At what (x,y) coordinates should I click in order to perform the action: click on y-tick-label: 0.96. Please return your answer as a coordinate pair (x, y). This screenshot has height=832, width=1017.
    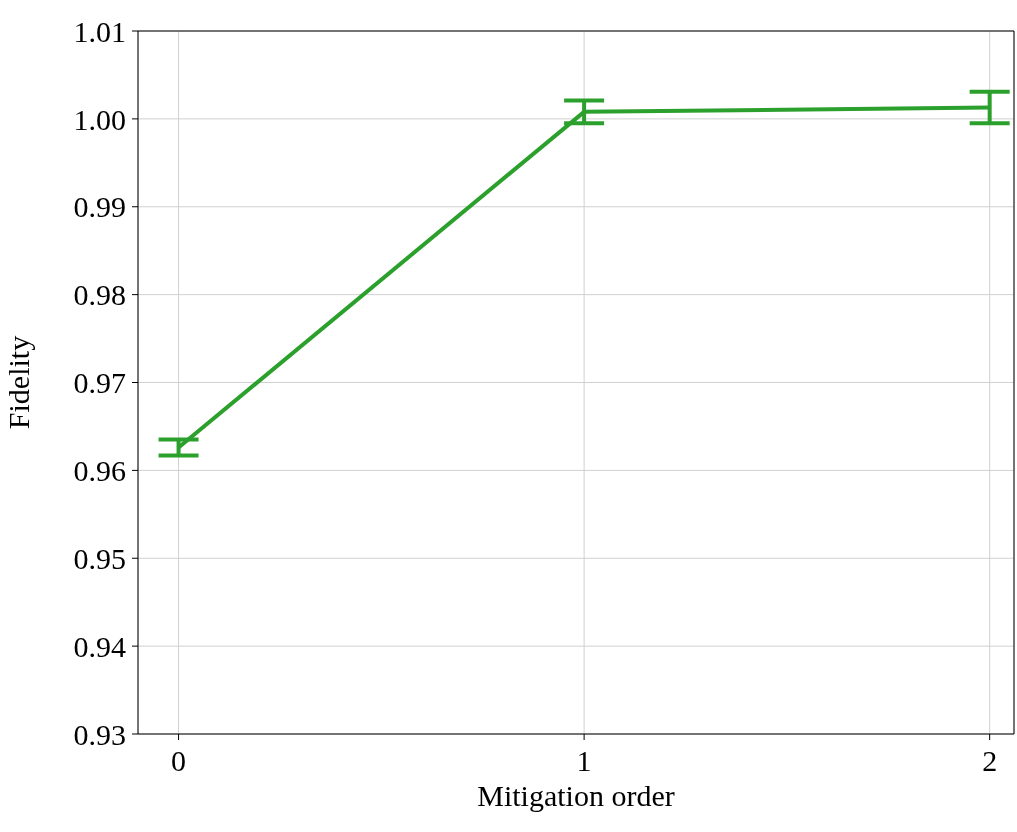
    Looking at the image, I should click on (99, 471).